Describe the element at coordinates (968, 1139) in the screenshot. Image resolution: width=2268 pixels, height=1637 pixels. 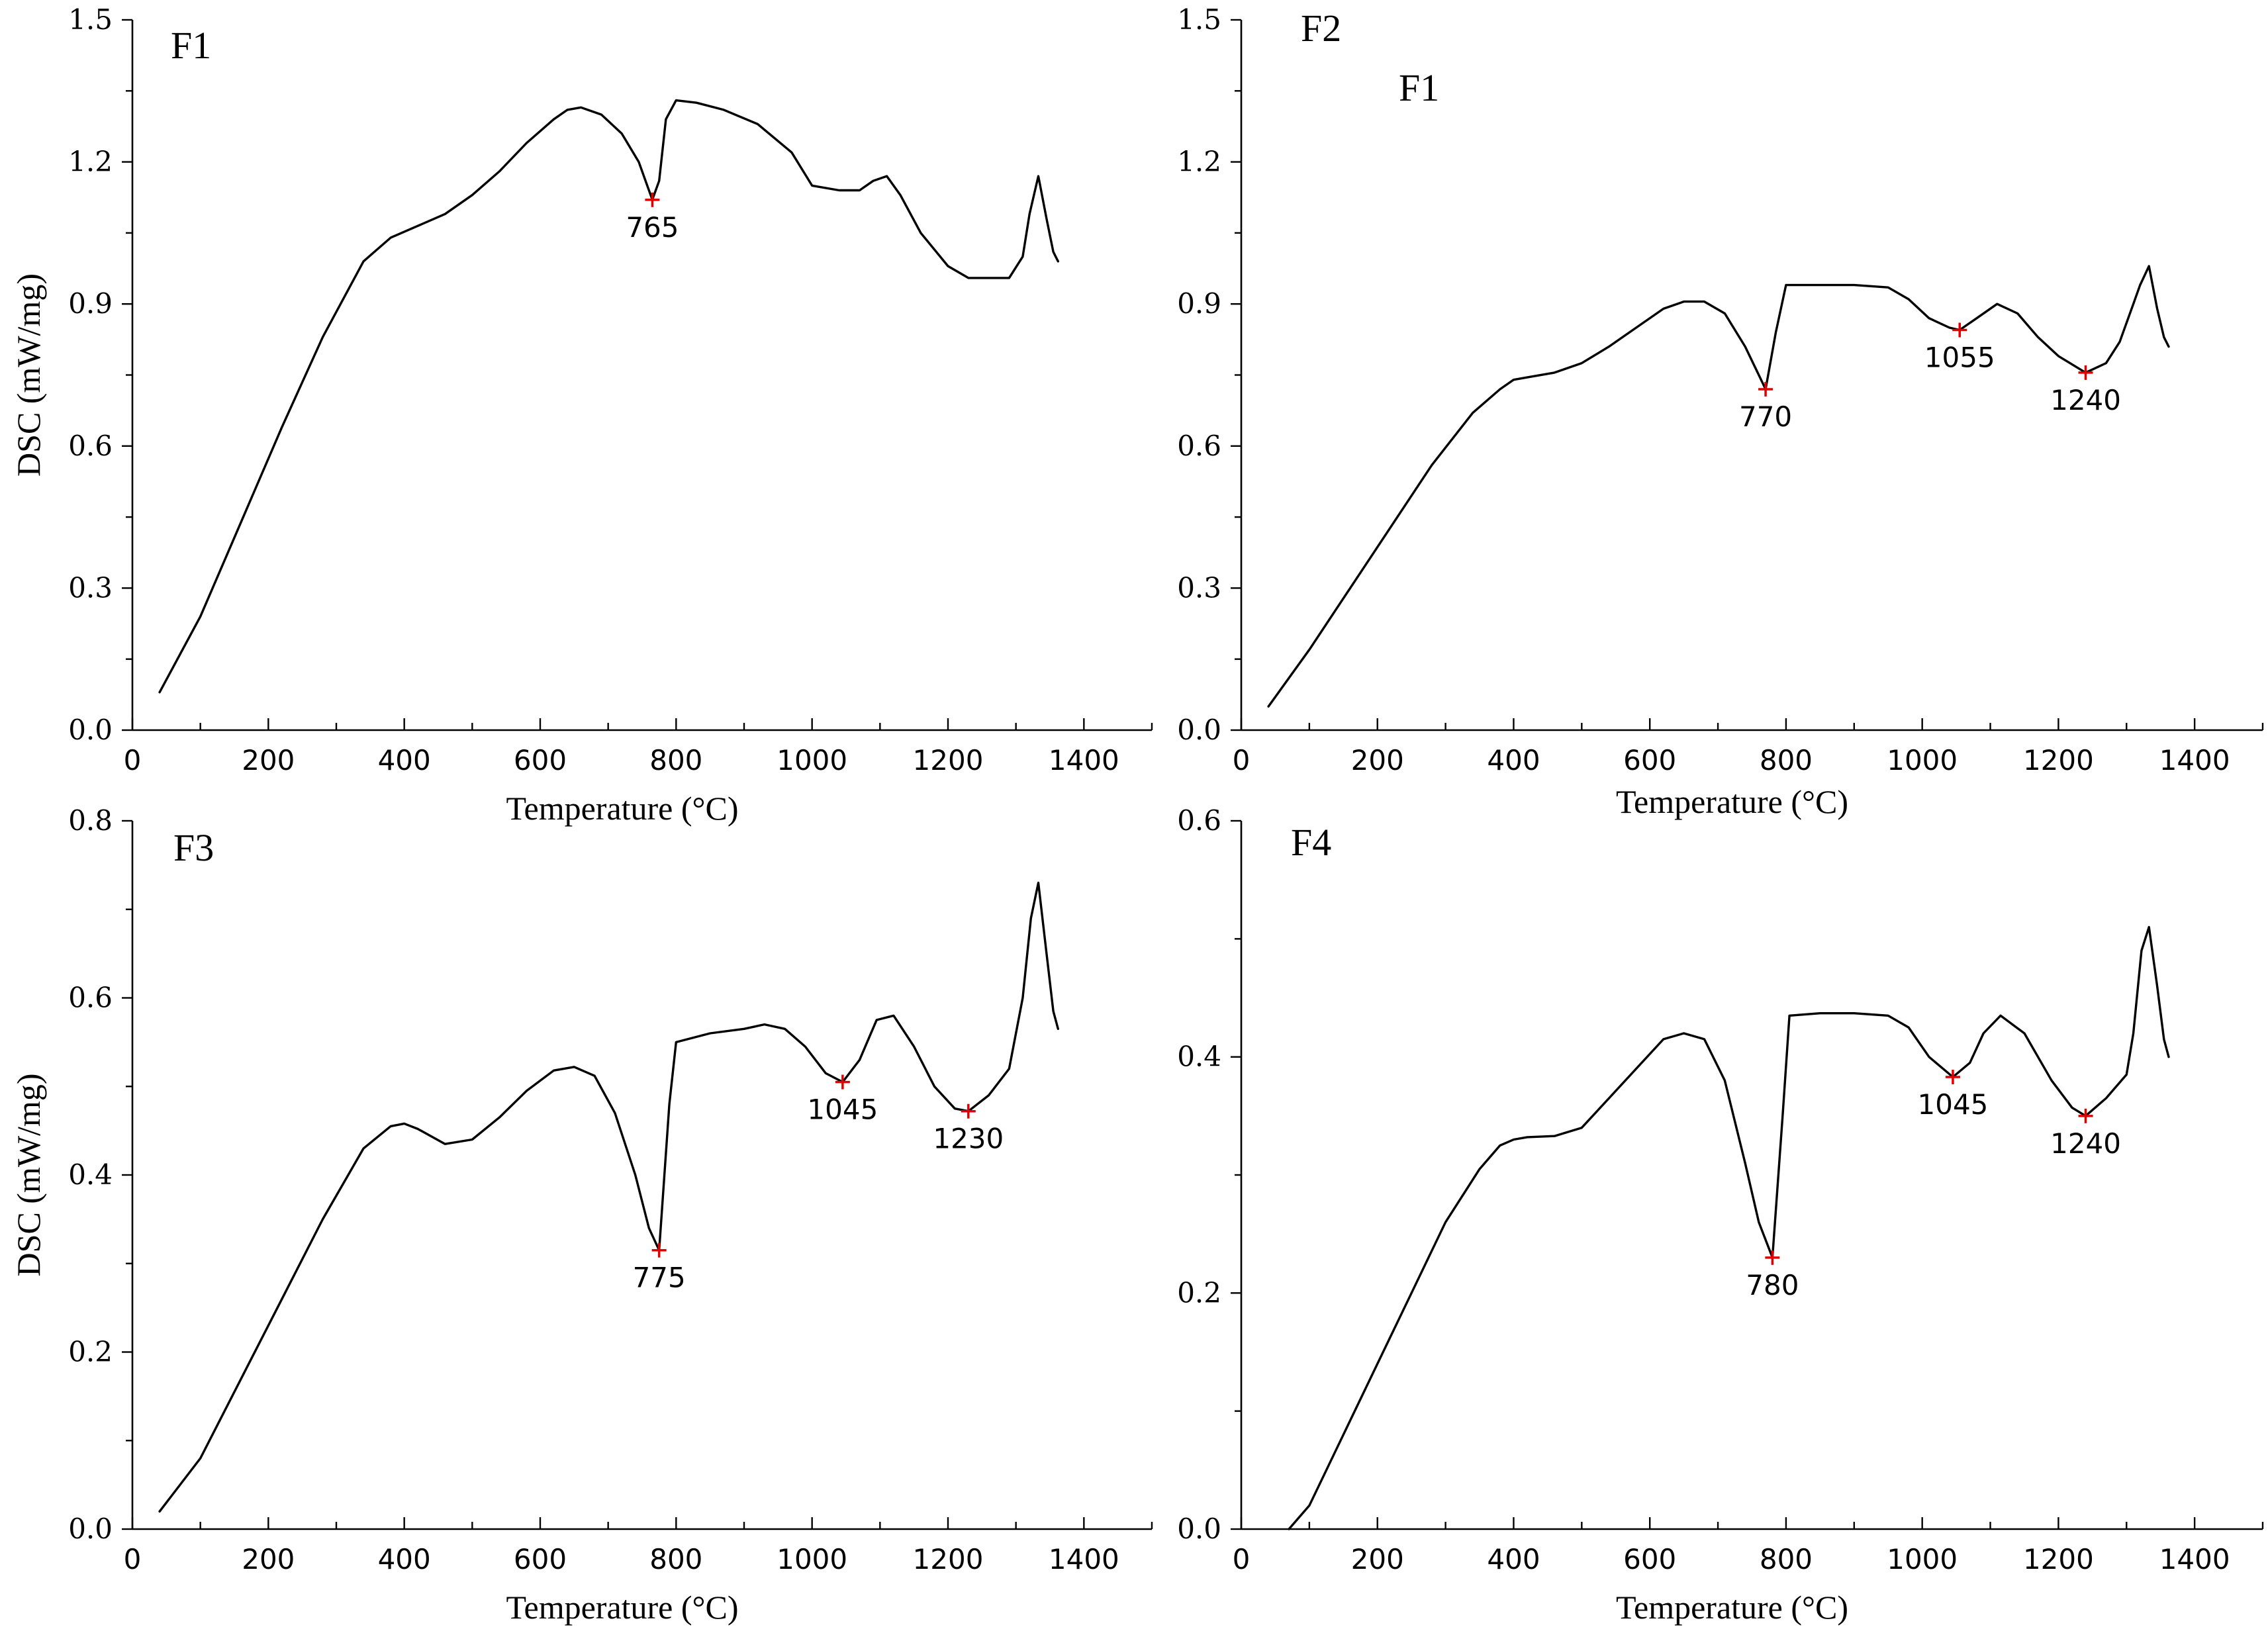
I see `peak-label: 1230` at that location.